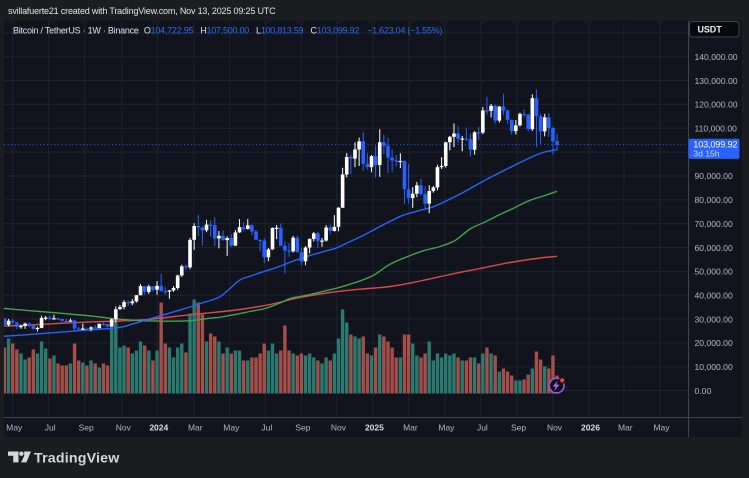 This screenshot has height=478, width=749. I want to click on svg-text: 140,000.00, so click(716, 57).